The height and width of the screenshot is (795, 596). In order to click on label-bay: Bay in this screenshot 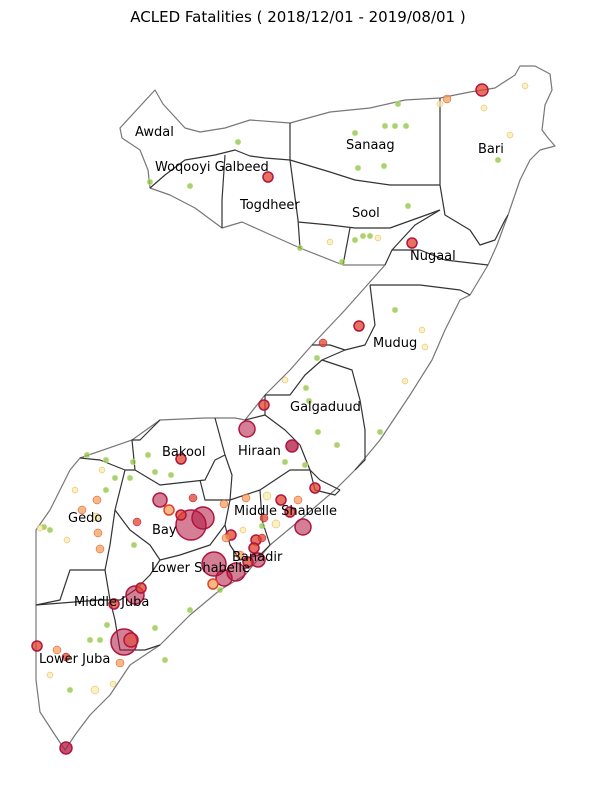, I will do `click(164, 530)`.